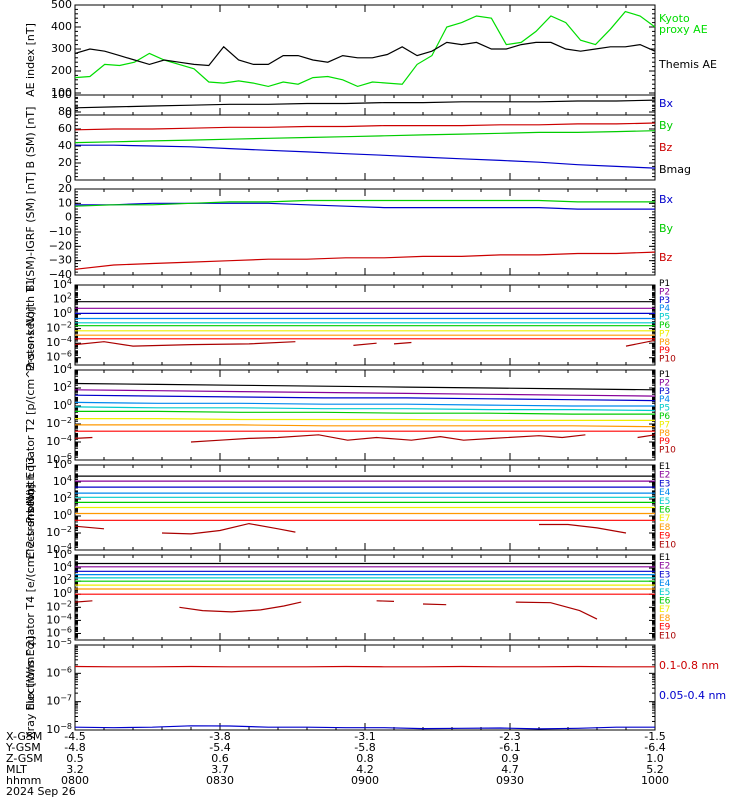 This screenshot has width=750, height=800. I want to click on series-p7-line, so click(365, 419).